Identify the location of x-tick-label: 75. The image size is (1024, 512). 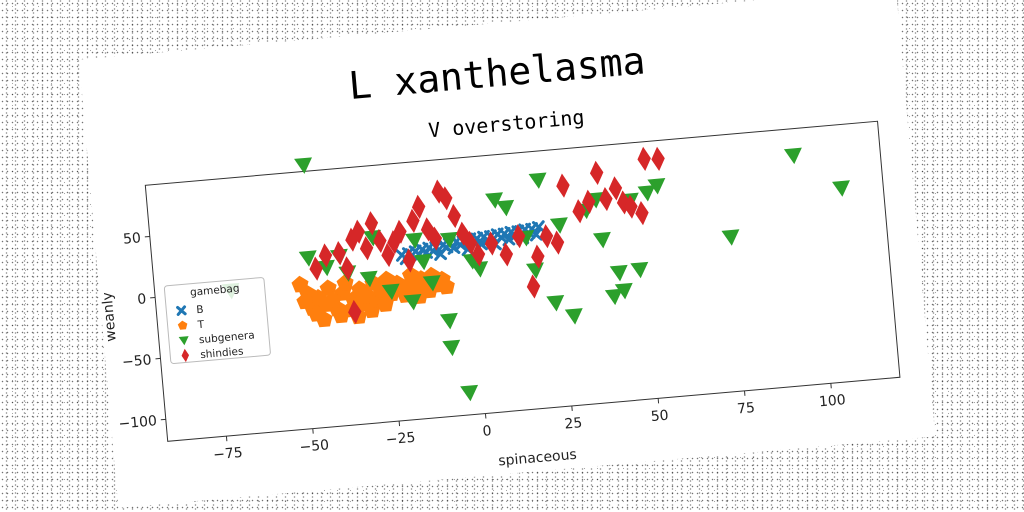
(745, 408).